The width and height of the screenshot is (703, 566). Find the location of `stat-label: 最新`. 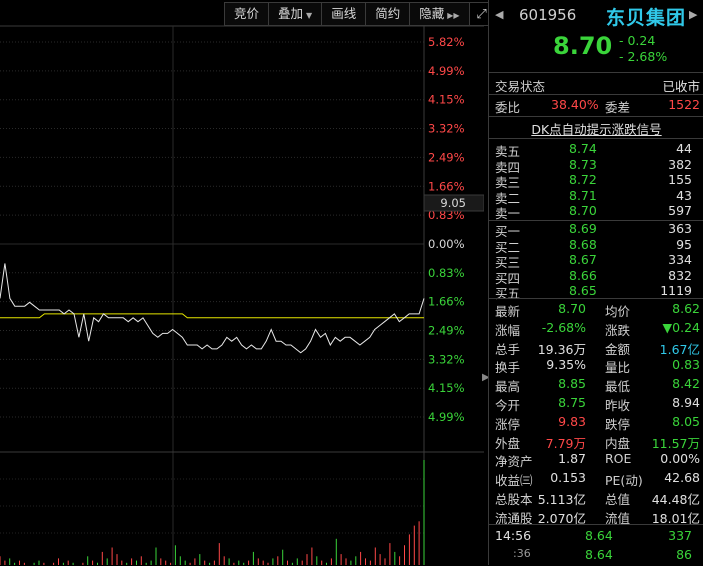

stat-label: 最新 is located at coordinates (508, 311).